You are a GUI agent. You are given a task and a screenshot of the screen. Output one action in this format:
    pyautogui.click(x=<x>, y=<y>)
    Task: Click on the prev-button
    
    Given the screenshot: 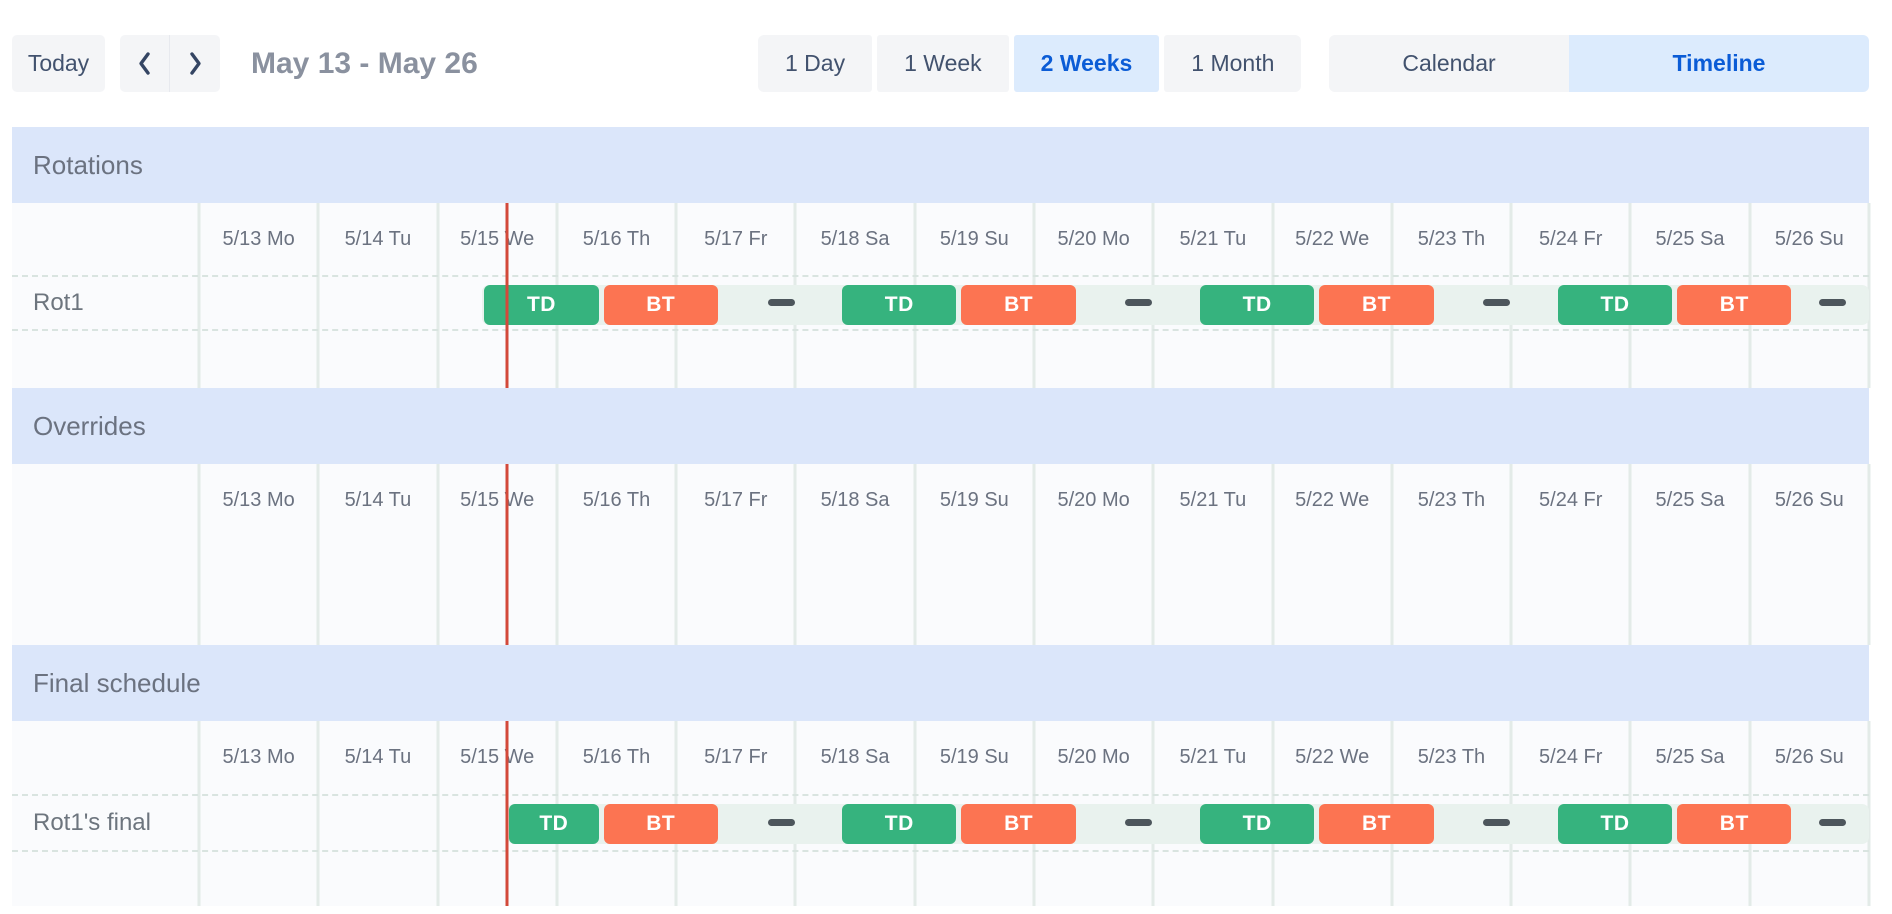 What is the action you would take?
    pyautogui.click(x=145, y=63)
    